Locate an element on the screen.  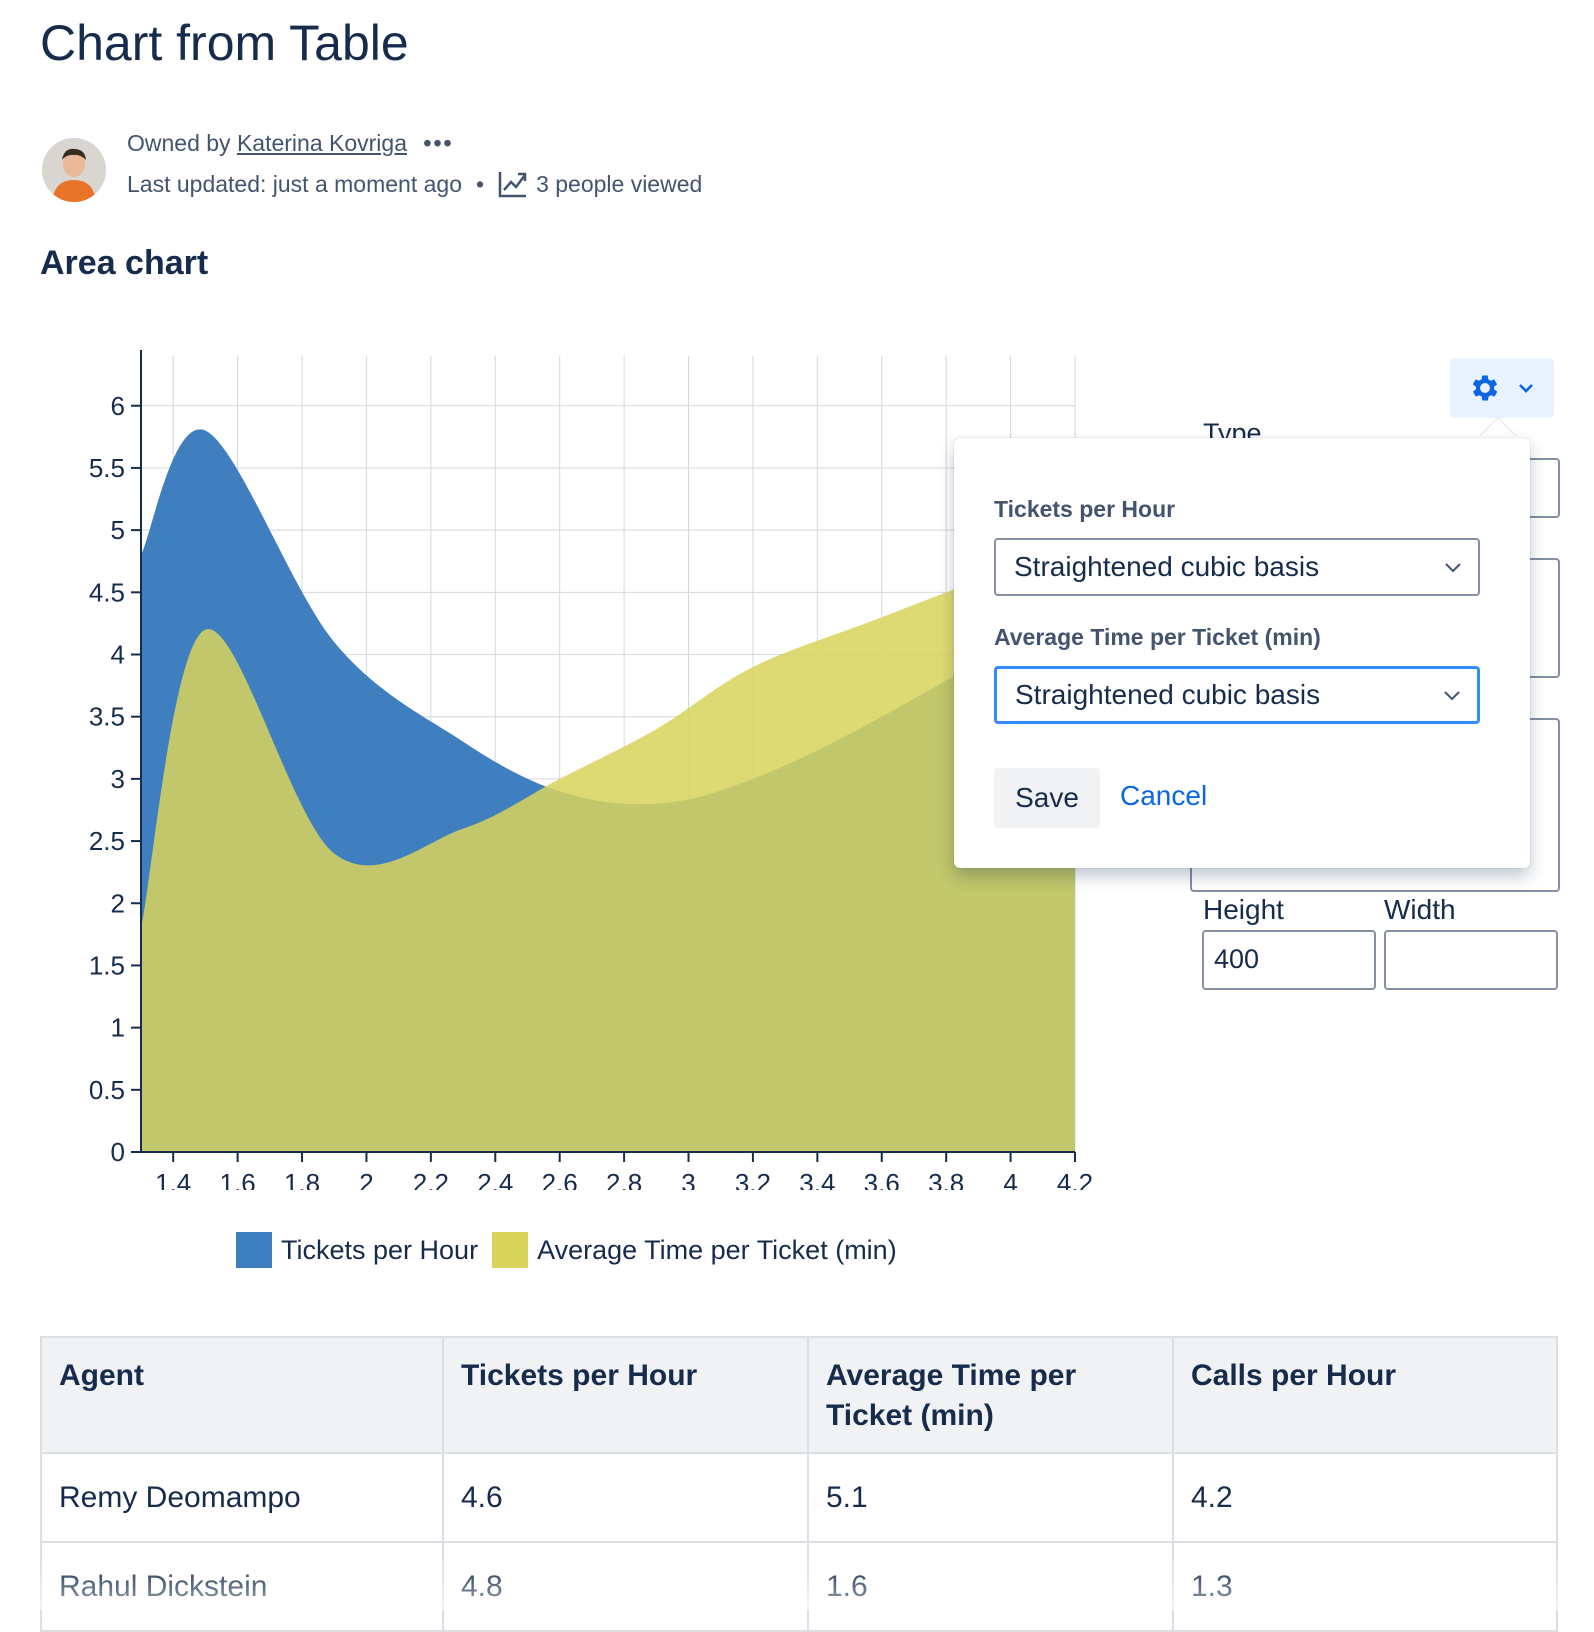
table-cell: Rahul Dickstein is located at coordinates (242, 1586).